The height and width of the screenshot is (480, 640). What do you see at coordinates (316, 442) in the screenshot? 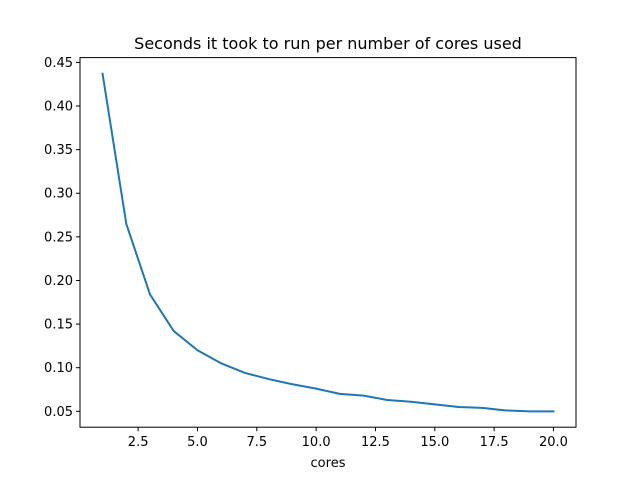
I see `x-tick-label: 10.0` at bounding box center [316, 442].